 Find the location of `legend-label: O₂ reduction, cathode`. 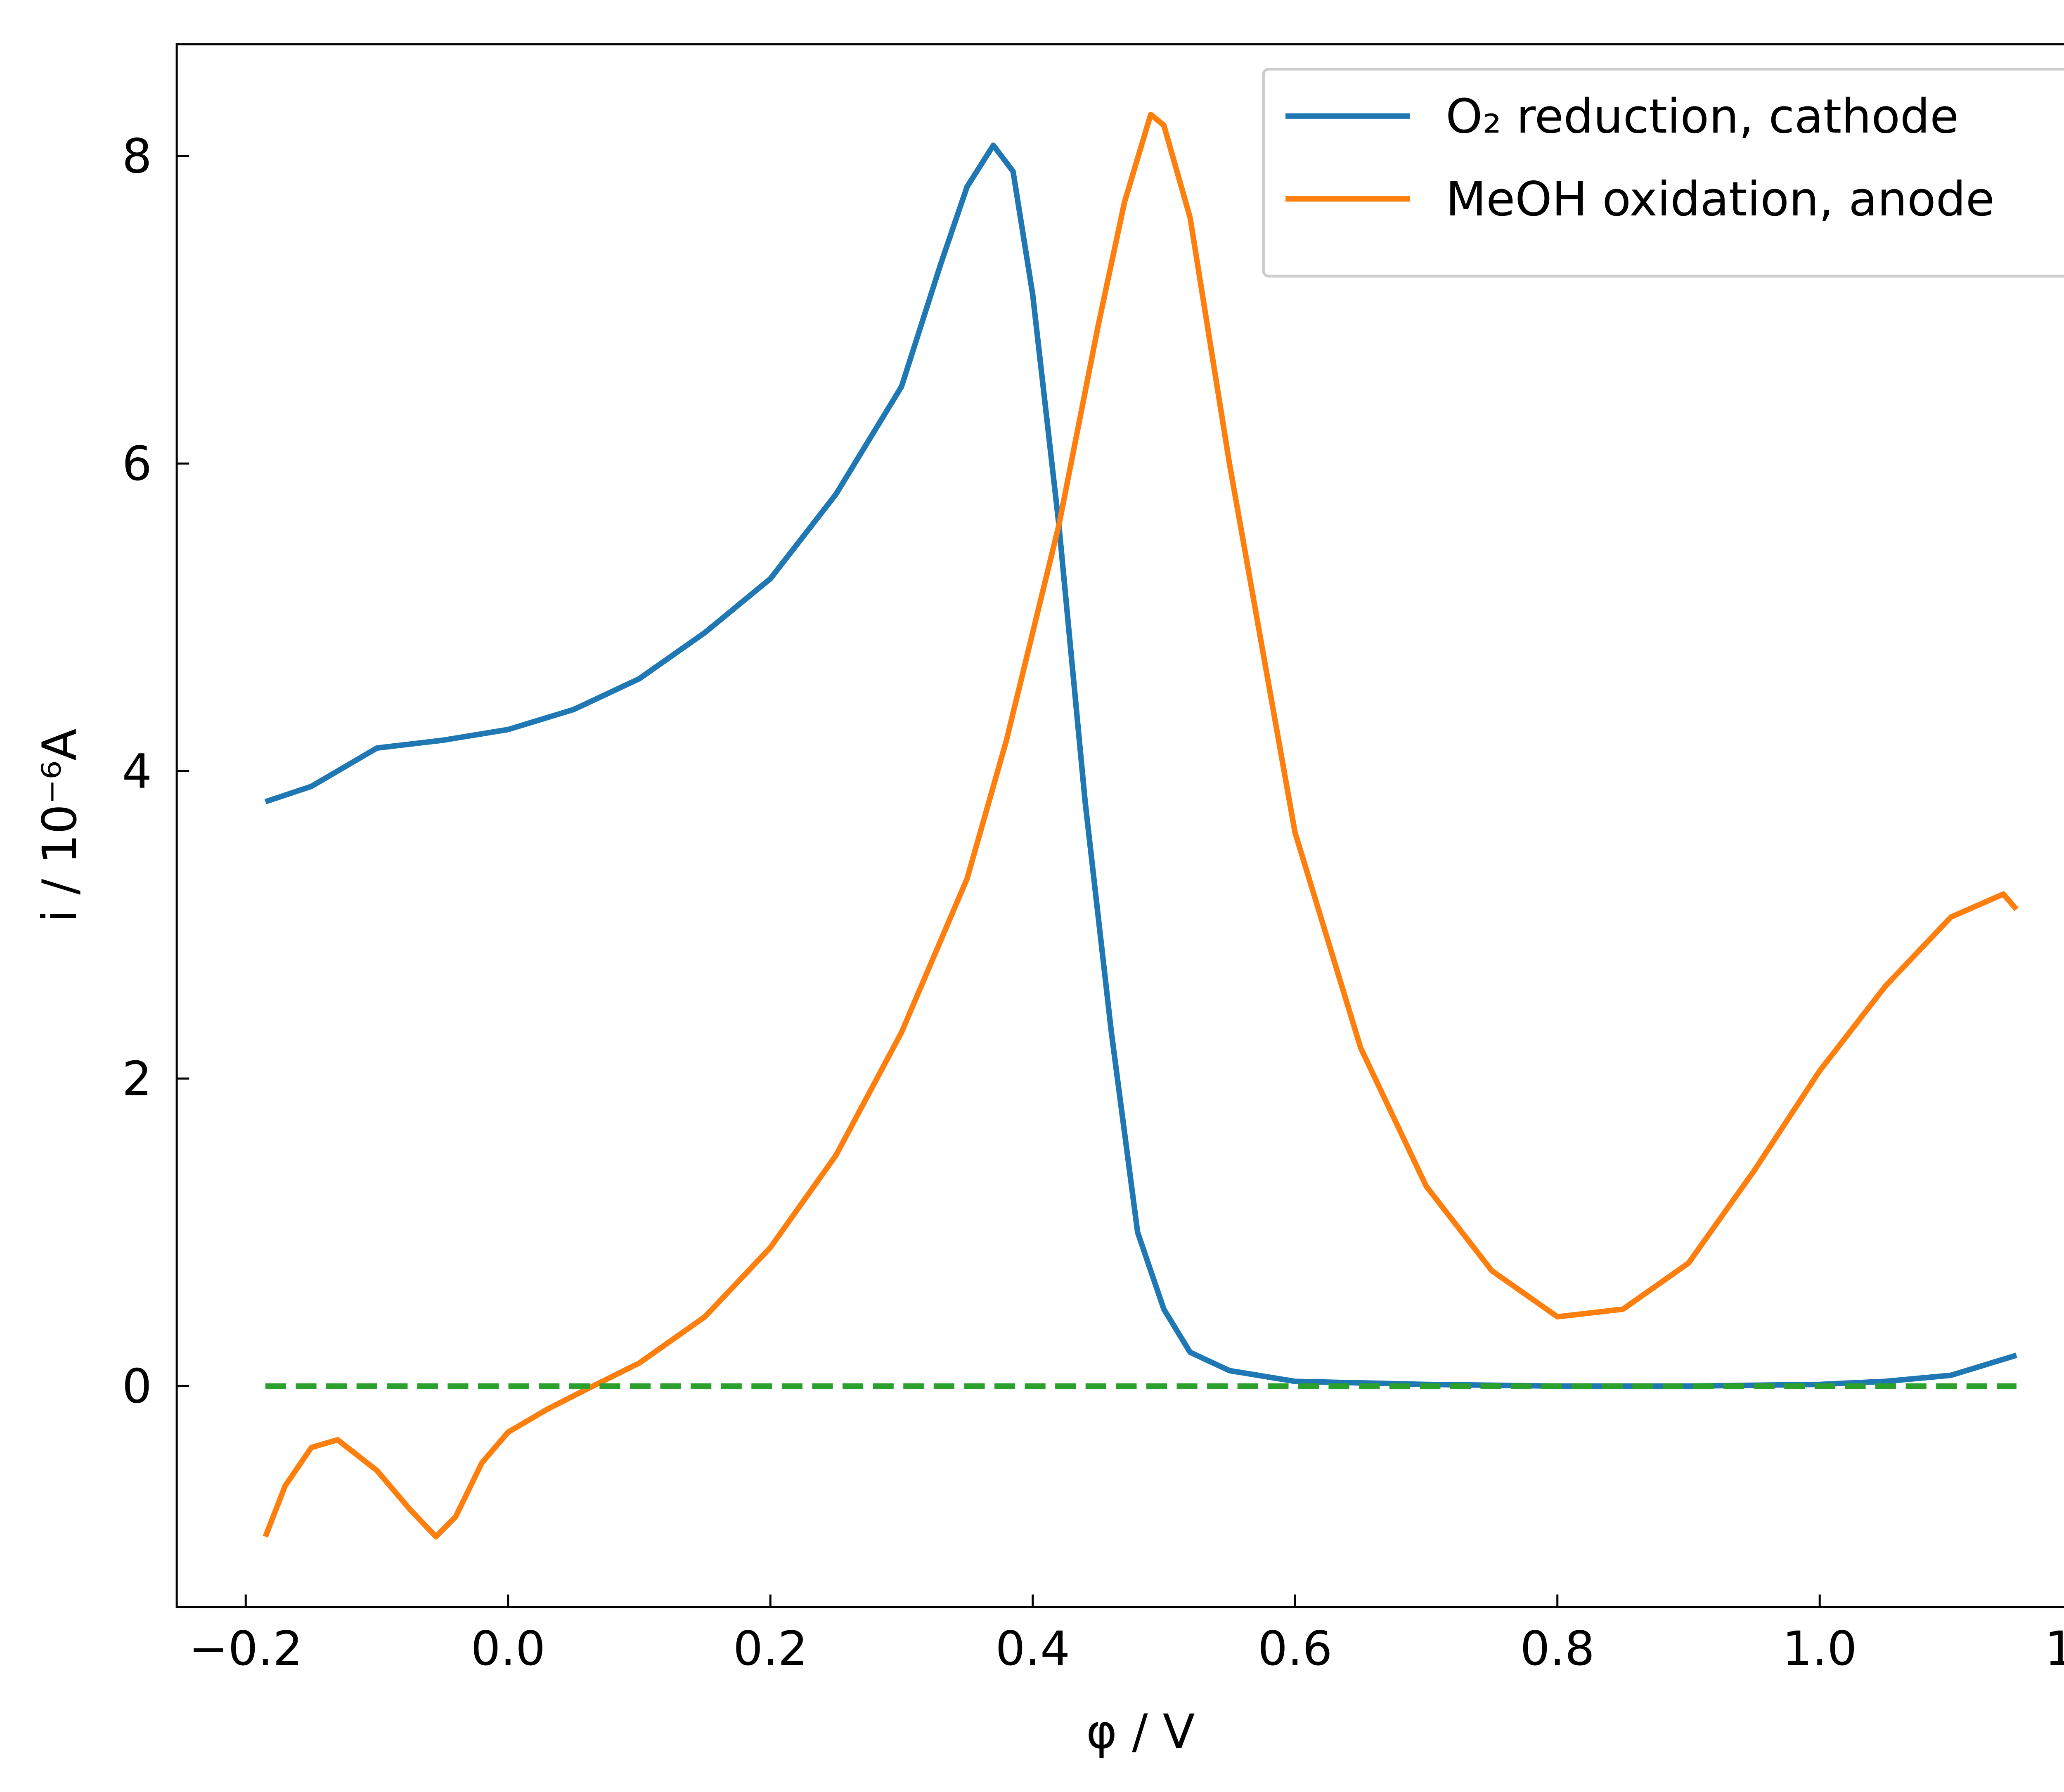

legend-label: O₂ reduction, cathode is located at coordinates (1702, 117).